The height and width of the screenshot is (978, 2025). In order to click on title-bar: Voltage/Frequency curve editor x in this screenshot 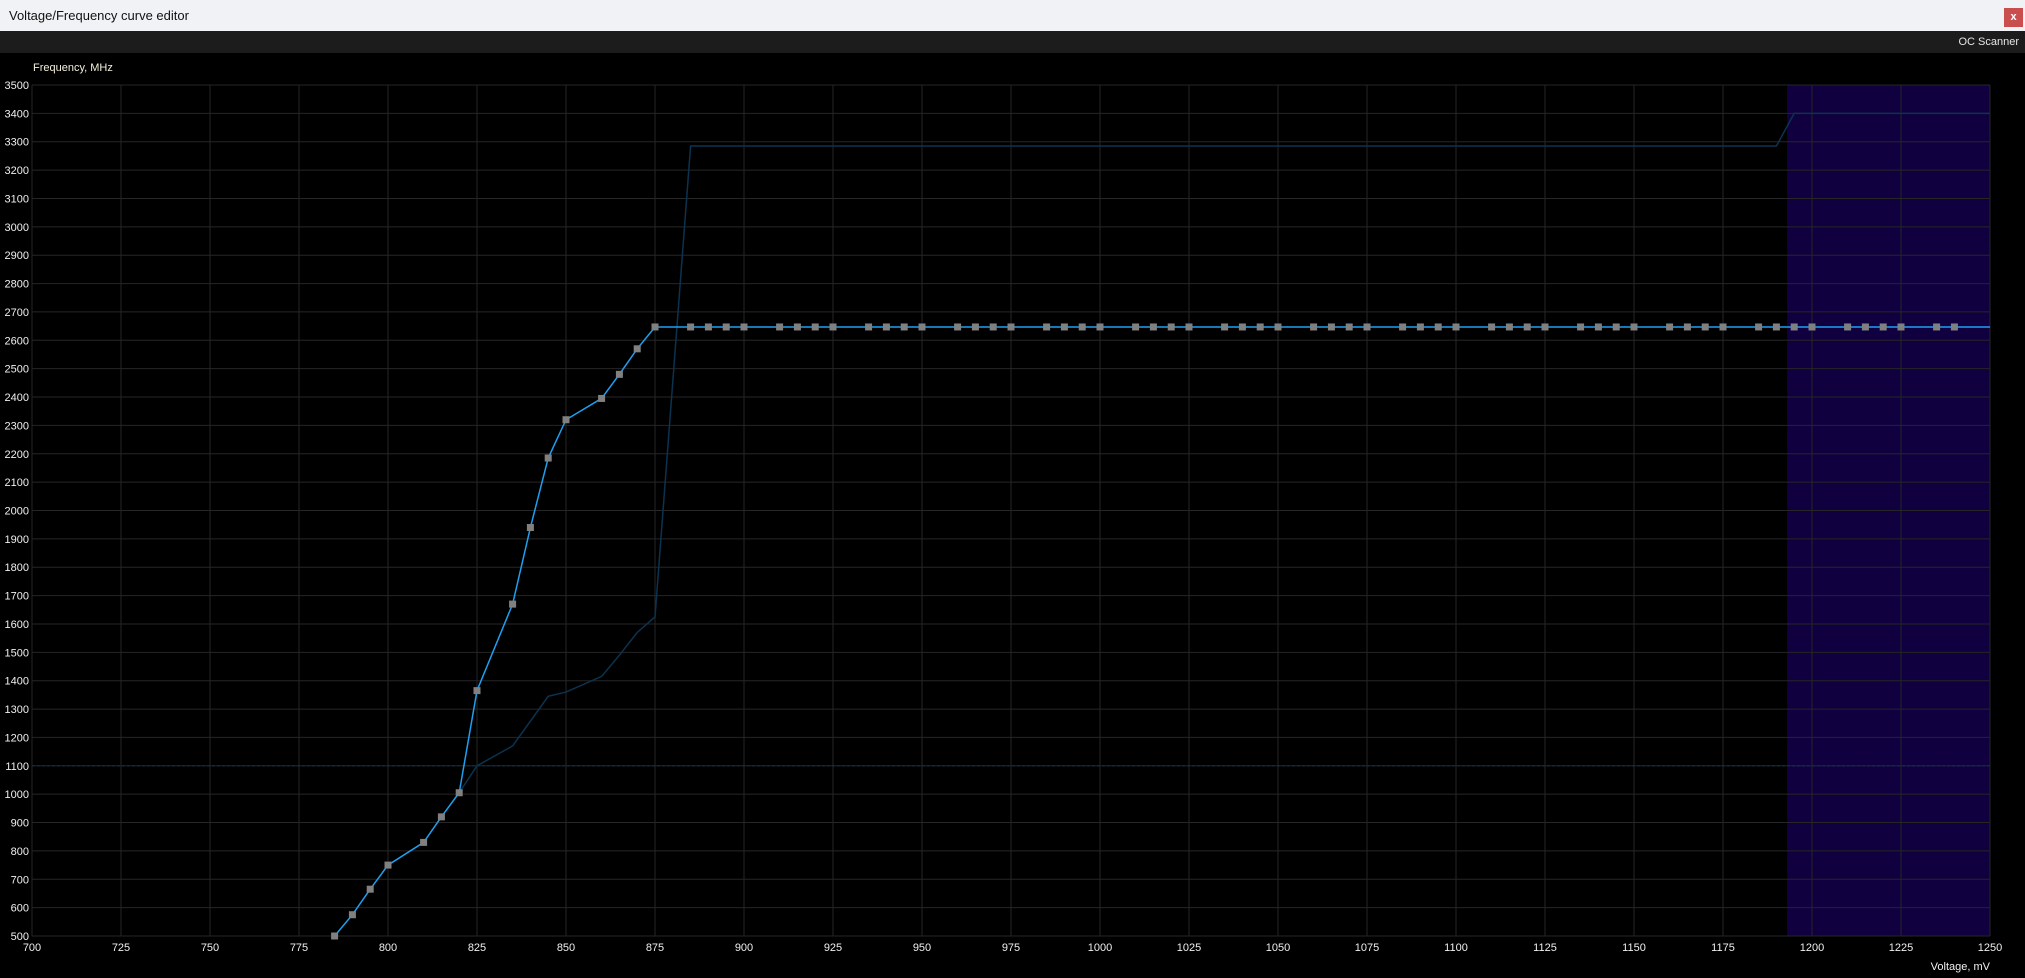, I will do `click(1012, 16)`.